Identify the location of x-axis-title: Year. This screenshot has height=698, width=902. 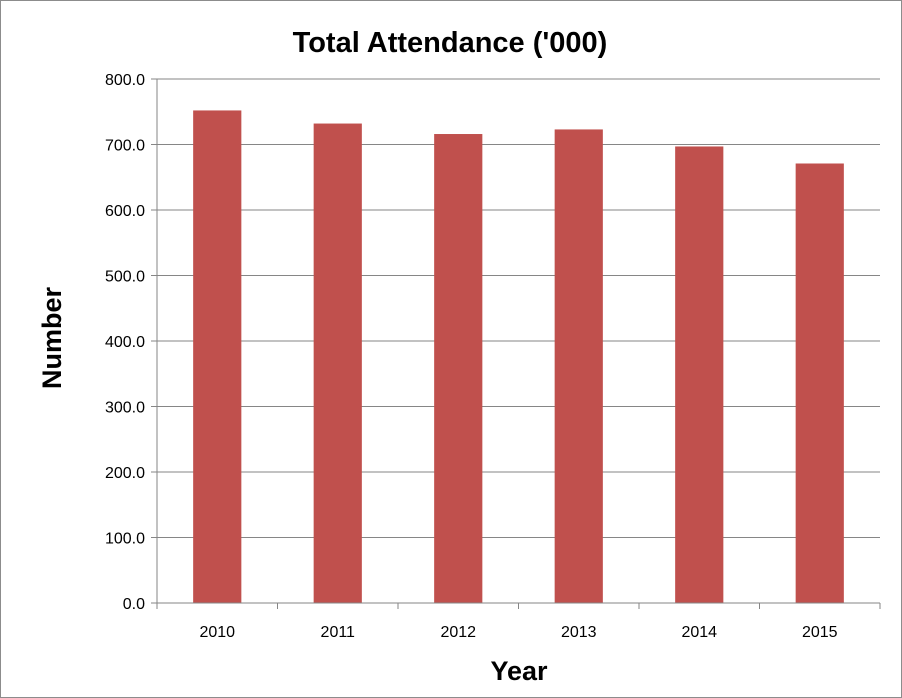
(519, 671).